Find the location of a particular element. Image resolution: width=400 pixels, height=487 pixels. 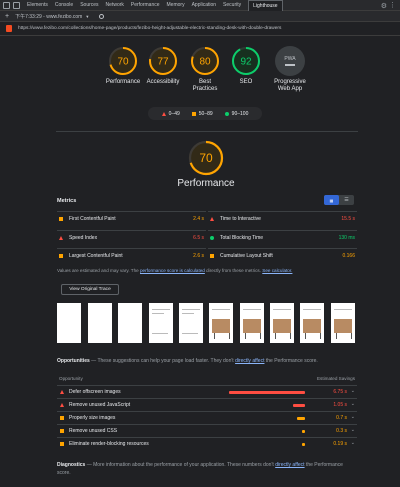

metric-time-to-interactive: Time to Interactive 15.5 s is located at coordinates (282, 218).